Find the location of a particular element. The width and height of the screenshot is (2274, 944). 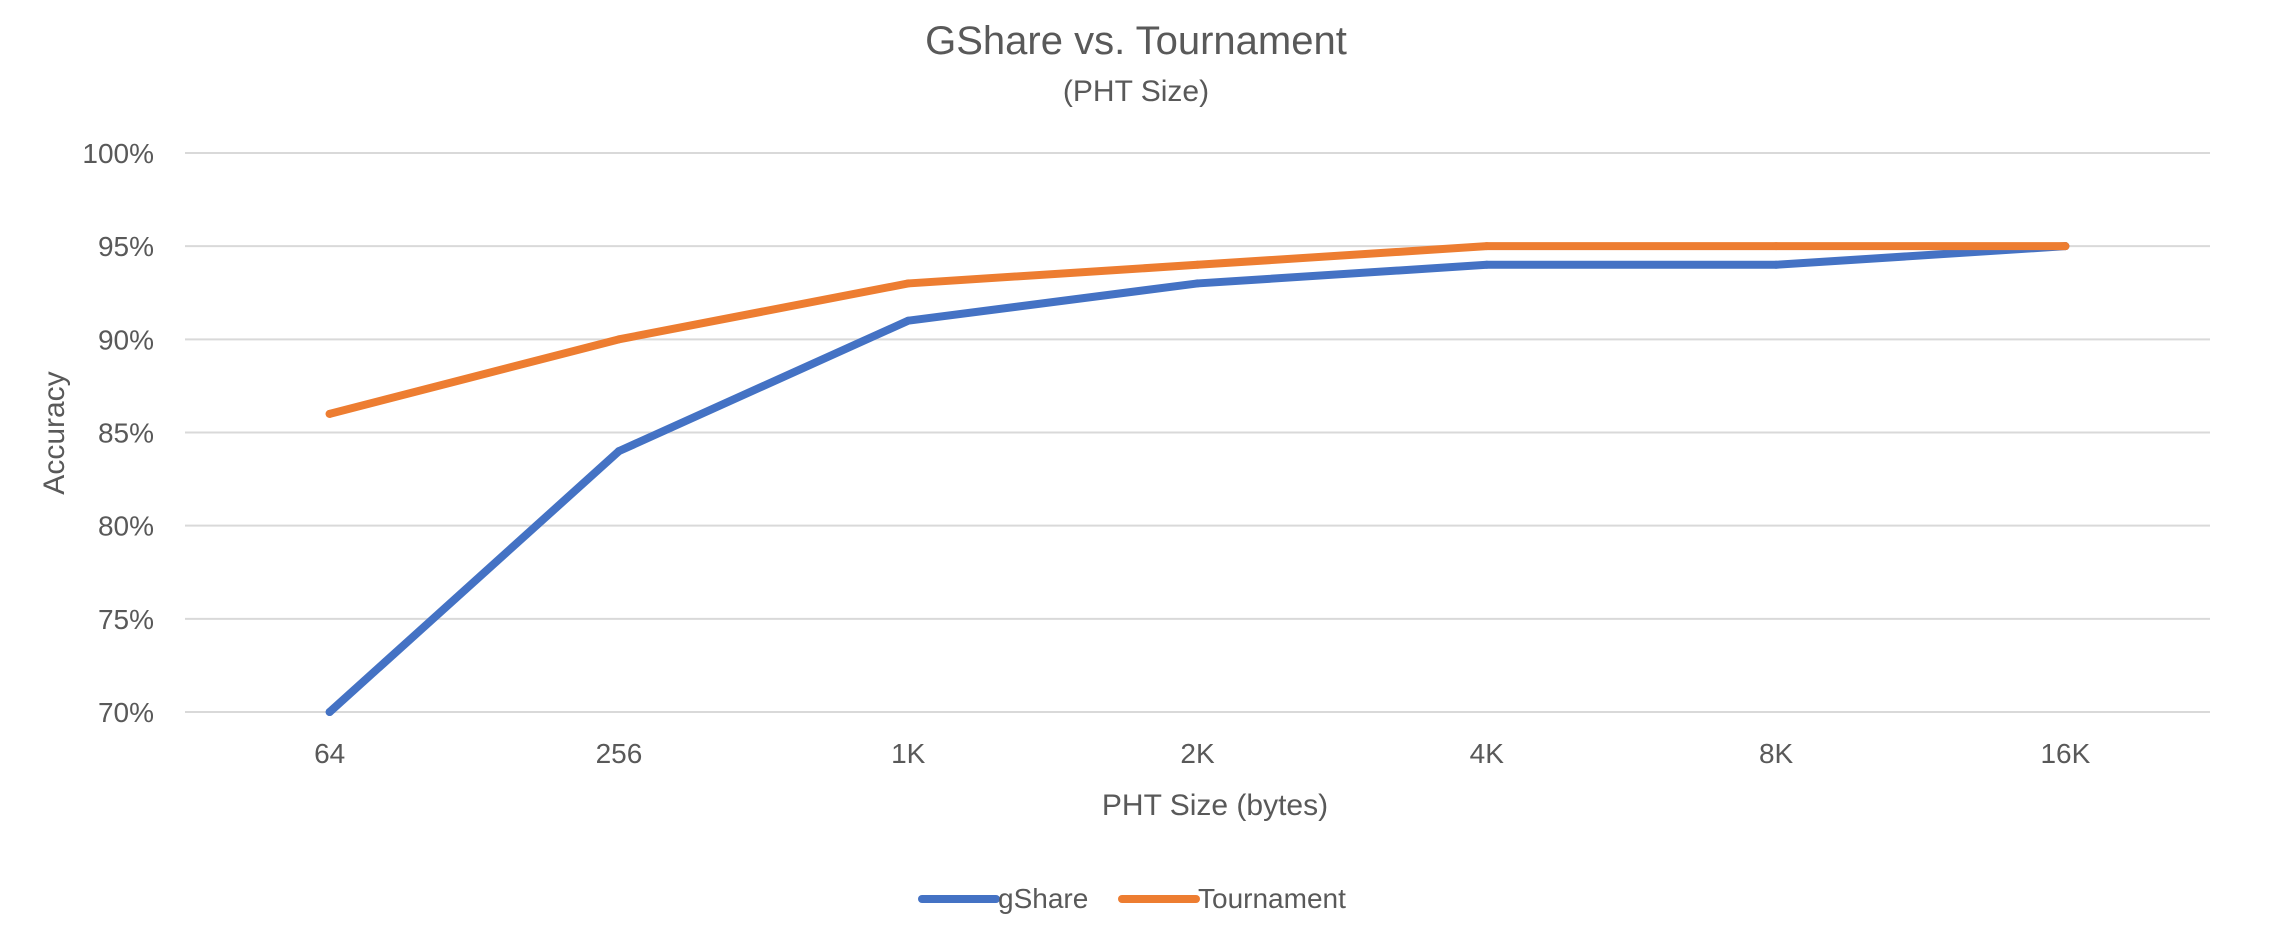

chart-title: GShare vs. Tournament is located at coordinates (1136, 41).